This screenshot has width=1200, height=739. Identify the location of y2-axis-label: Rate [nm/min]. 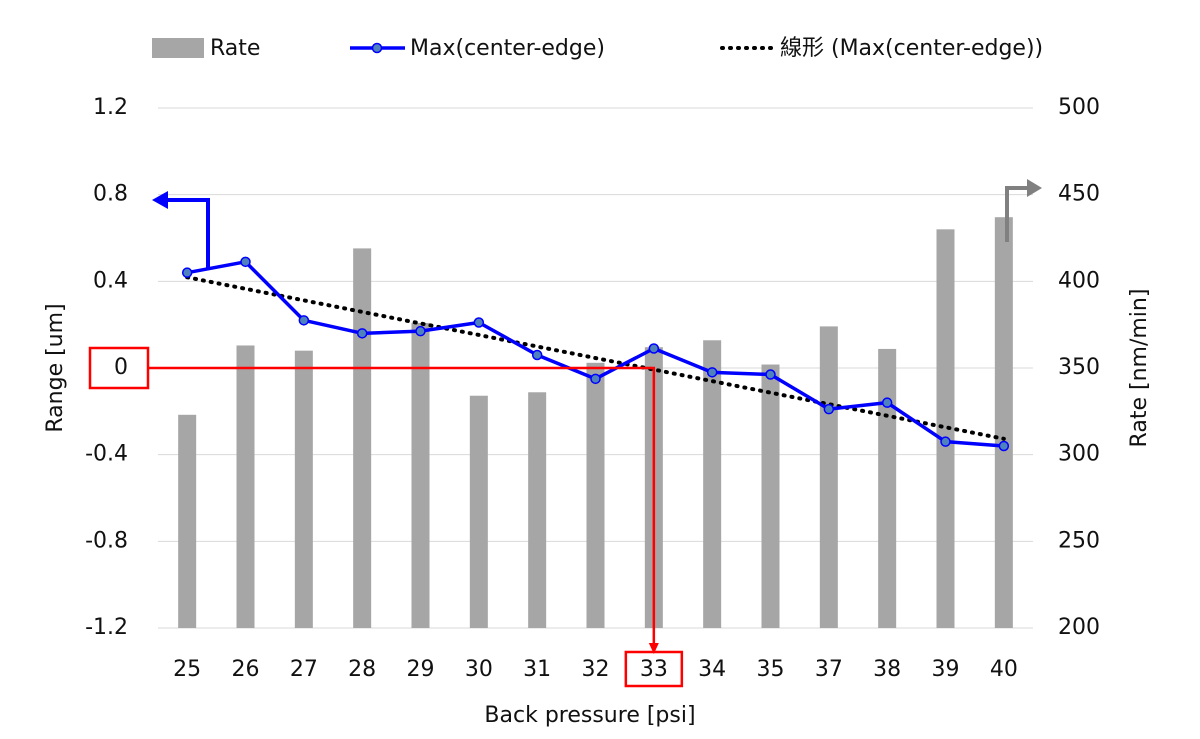
(1139, 368).